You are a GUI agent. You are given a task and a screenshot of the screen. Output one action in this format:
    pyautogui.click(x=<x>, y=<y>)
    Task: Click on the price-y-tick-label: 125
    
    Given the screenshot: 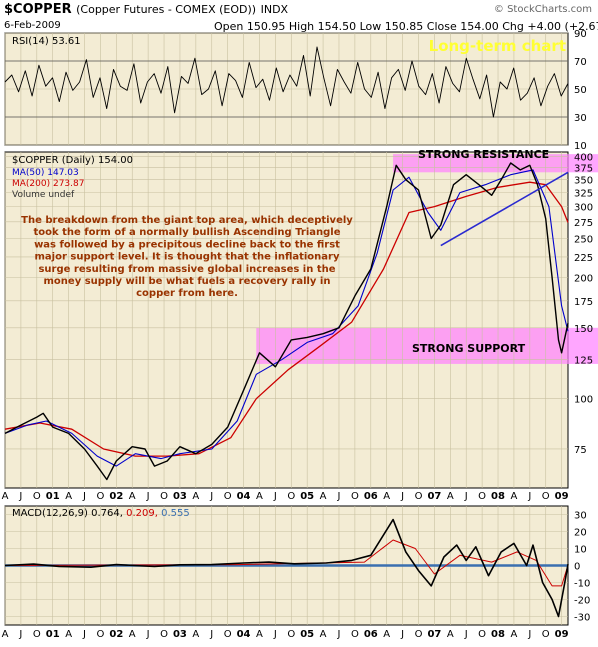 What is the action you would take?
    pyautogui.click(x=583, y=361)
    